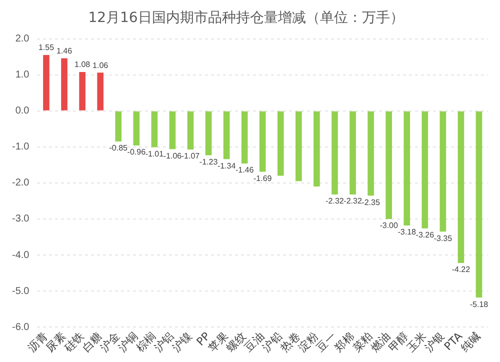  What do you see at coordinates (226, 165) in the screenshot?
I see `data-label: -1.34` at bounding box center [226, 165].